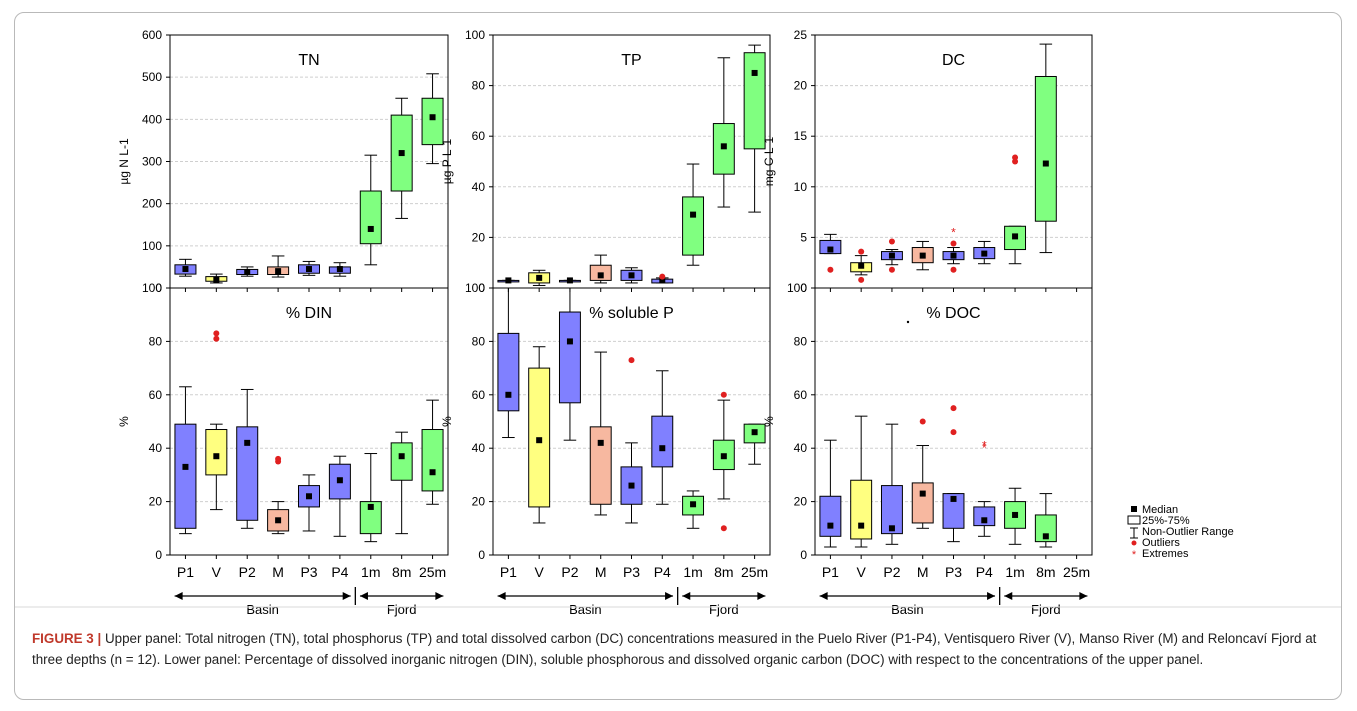 This screenshot has width=1357, height=711. Describe the element at coordinates (539, 277) in the screenshot. I see `box-V` at that location.